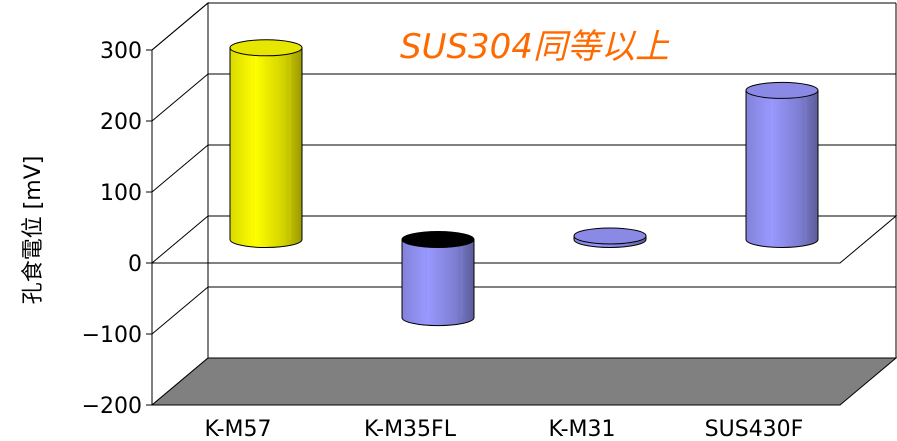  I want to click on y-axis-label: 孔食電位 [mV], so click(33, 230).